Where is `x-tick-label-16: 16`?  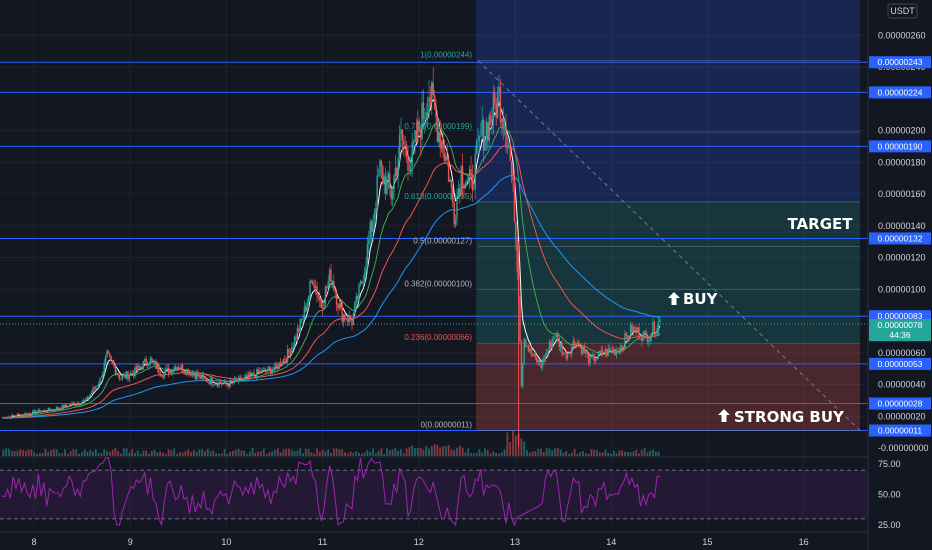
x-tick-label-16: 16 is located at coordinates (804, 542).